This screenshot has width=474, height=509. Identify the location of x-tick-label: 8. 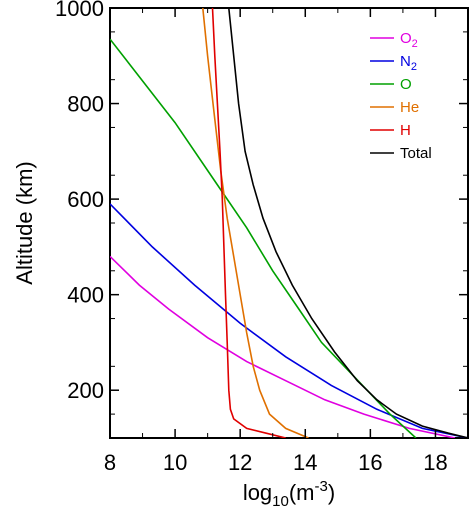
(110, 462).